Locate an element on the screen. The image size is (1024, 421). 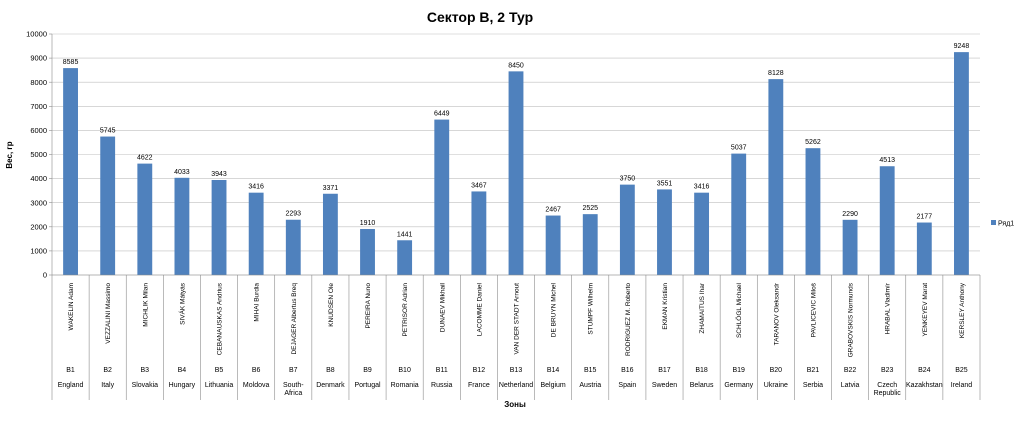
y-tick-label: 6000 is located at coordinates (38, 130).